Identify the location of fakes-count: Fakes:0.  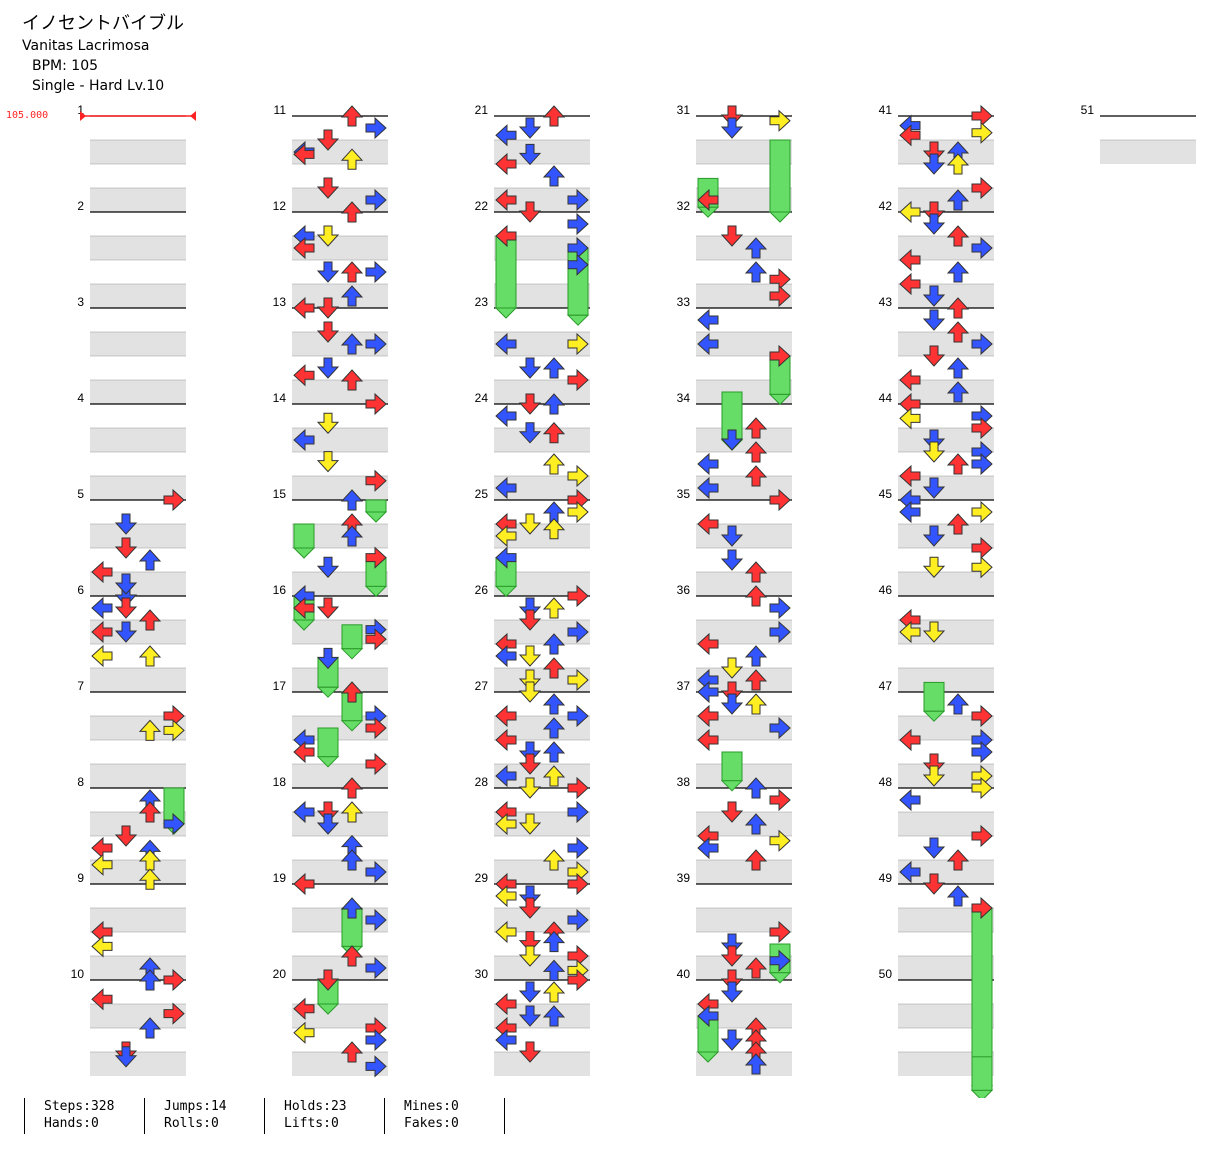
(431, 1123).